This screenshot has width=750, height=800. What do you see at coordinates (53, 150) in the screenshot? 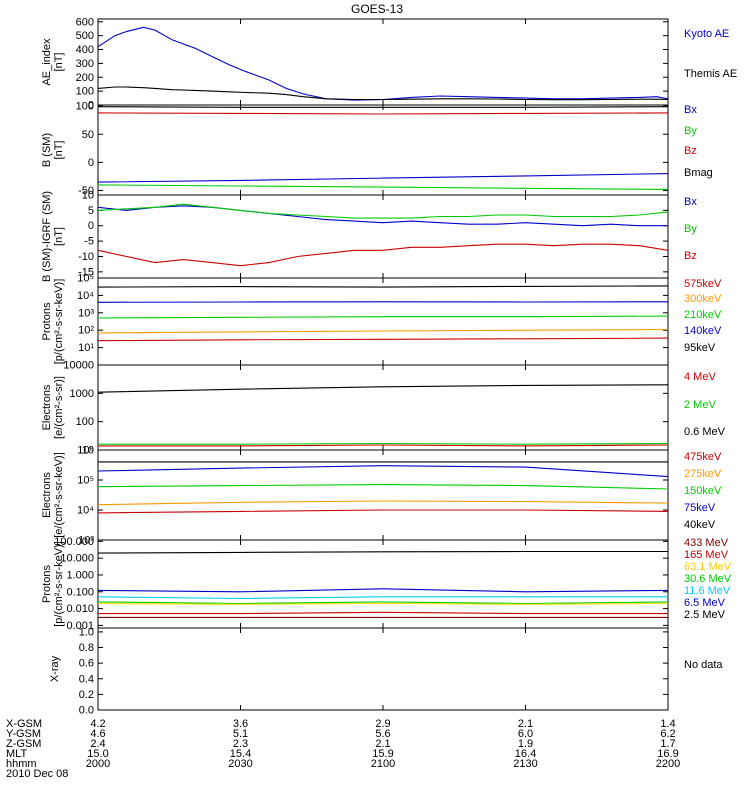
I see `y-axis-label: B (SM) [nT]` at bounding box center [53, 150].